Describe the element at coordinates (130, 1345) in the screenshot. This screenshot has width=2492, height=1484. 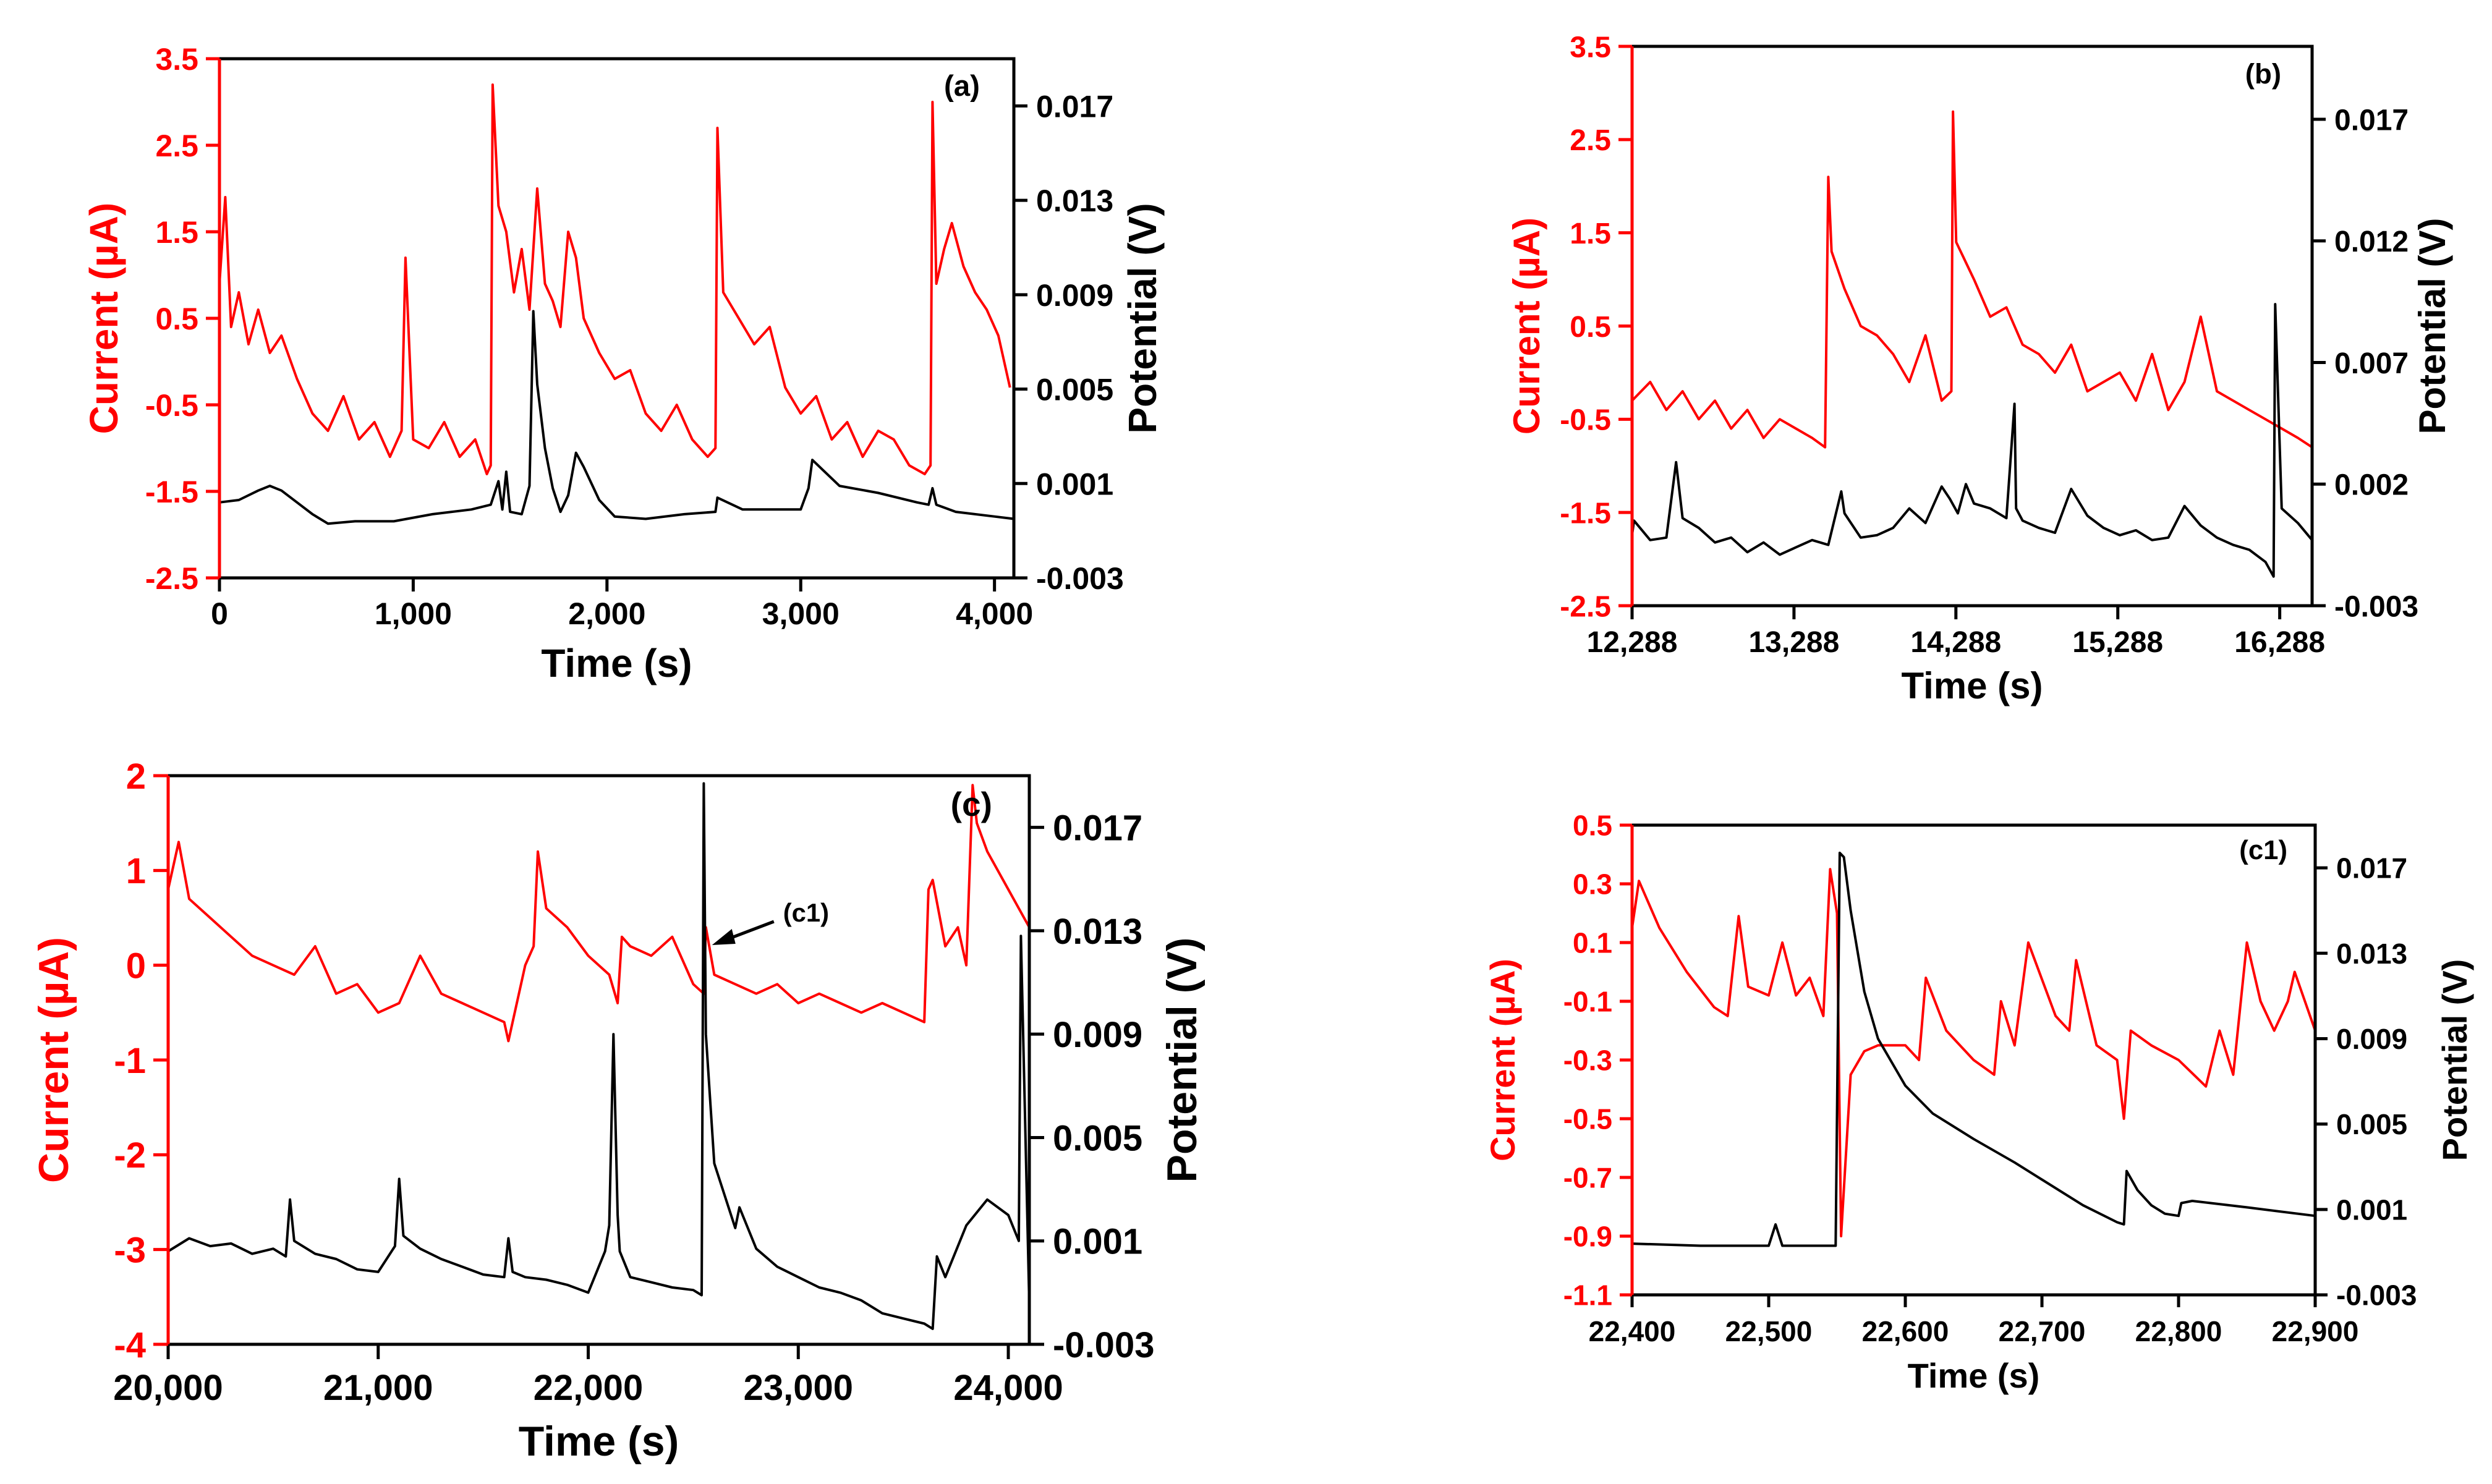
I see `y-tick-label: -4` at that location.